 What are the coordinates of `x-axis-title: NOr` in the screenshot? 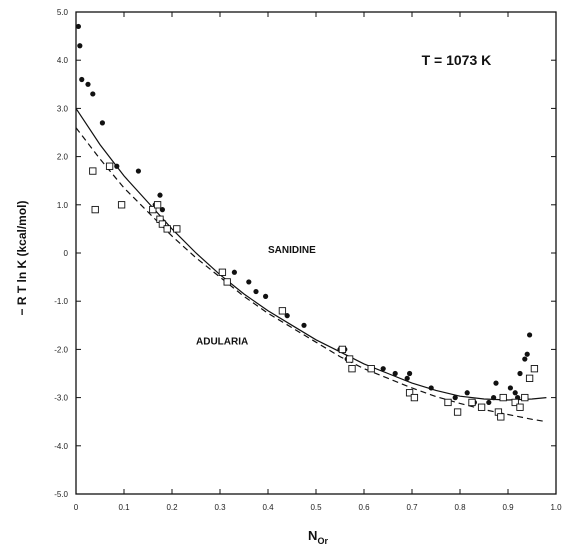 It's located at (318, 537).